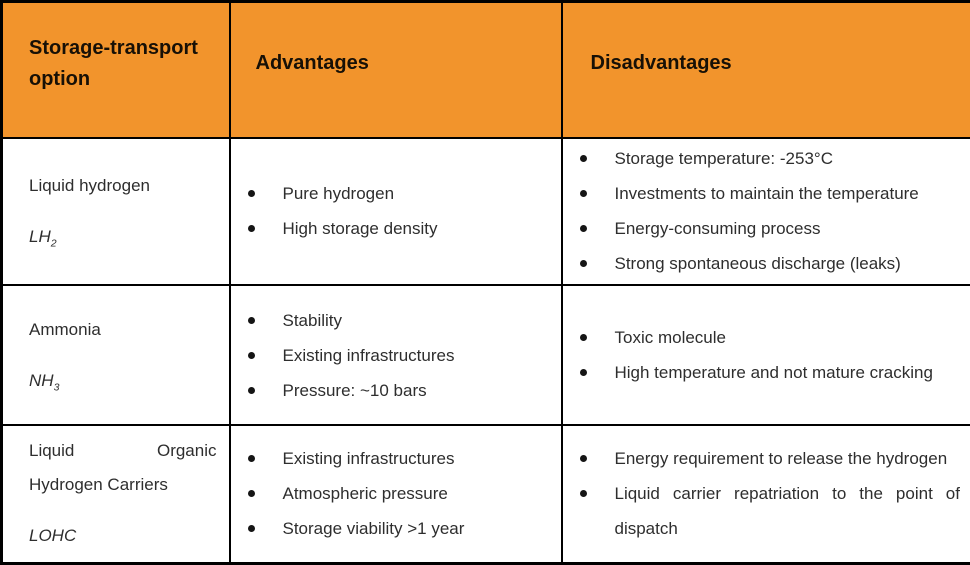 The image size is (970, 565). What do you see at coordinates (717, 229) in the screenshot?
I see `list-item-text: Energy-consuming process` at bounding box center [717, 229].